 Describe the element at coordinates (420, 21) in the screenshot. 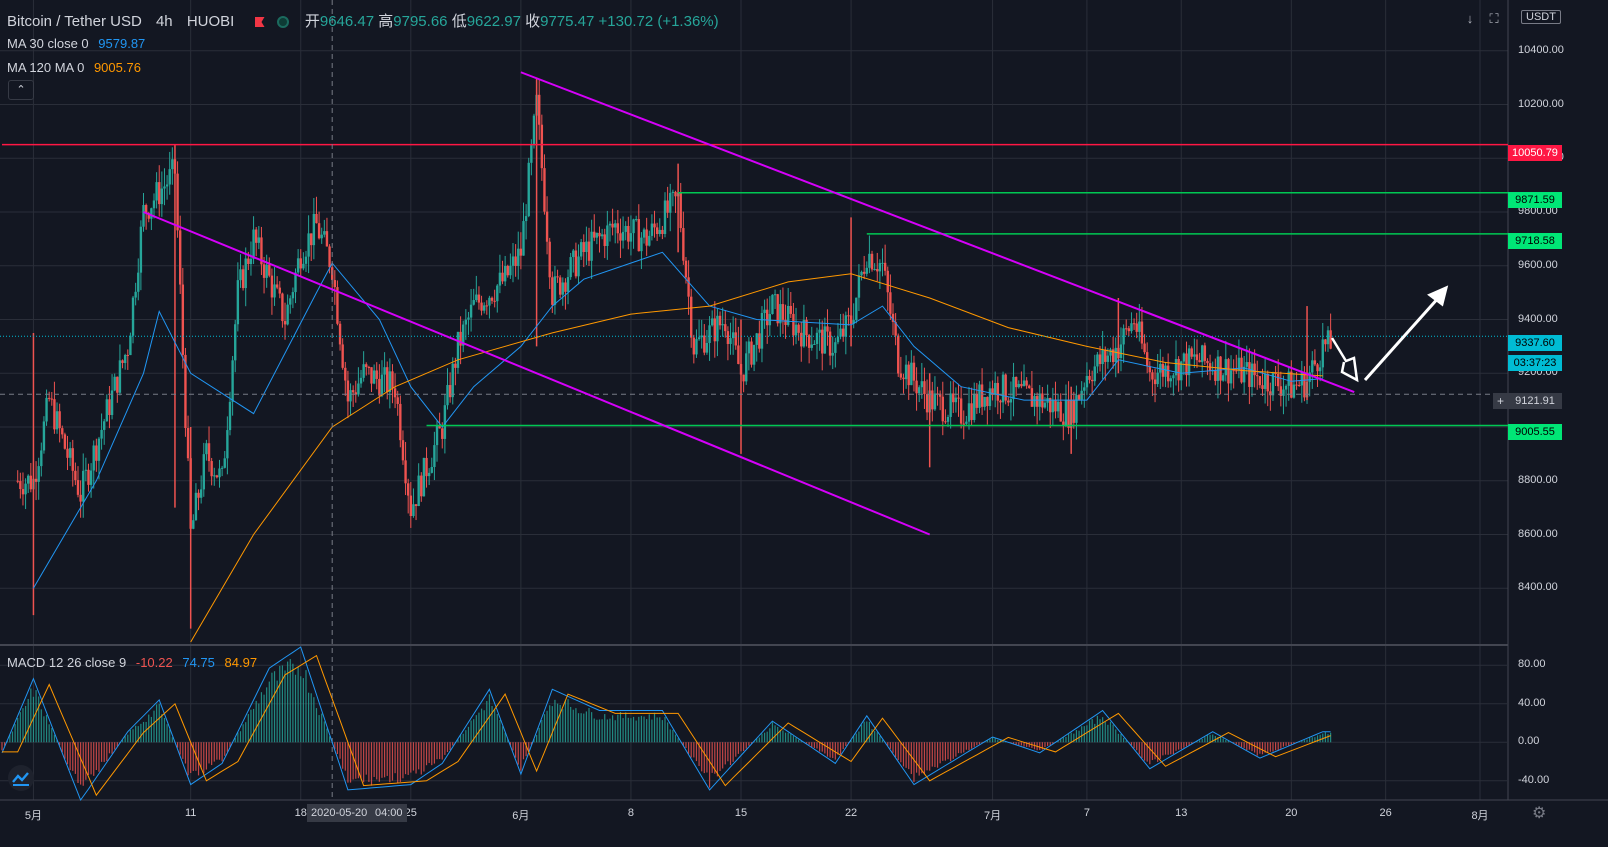

I see `high-value: 9795.66` at that location.